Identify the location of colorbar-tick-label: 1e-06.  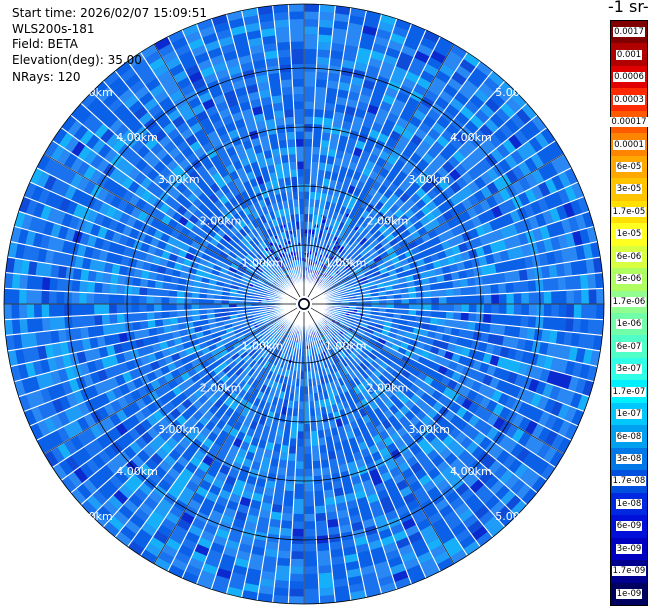
(629, 324).